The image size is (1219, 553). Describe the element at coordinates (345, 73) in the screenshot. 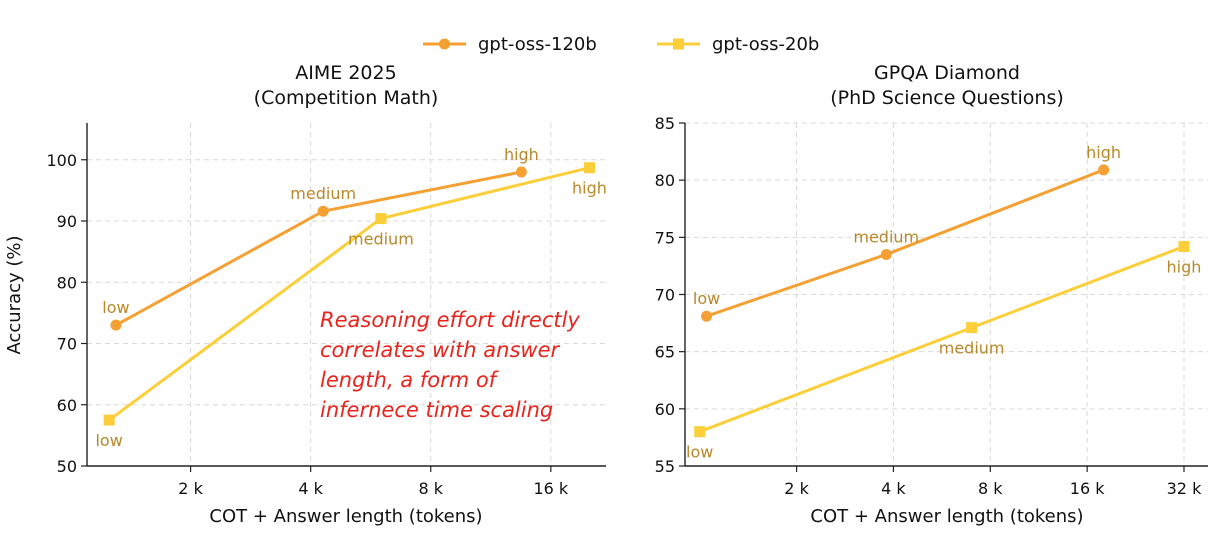

I see `chart-title: AIME 2025` at that location.